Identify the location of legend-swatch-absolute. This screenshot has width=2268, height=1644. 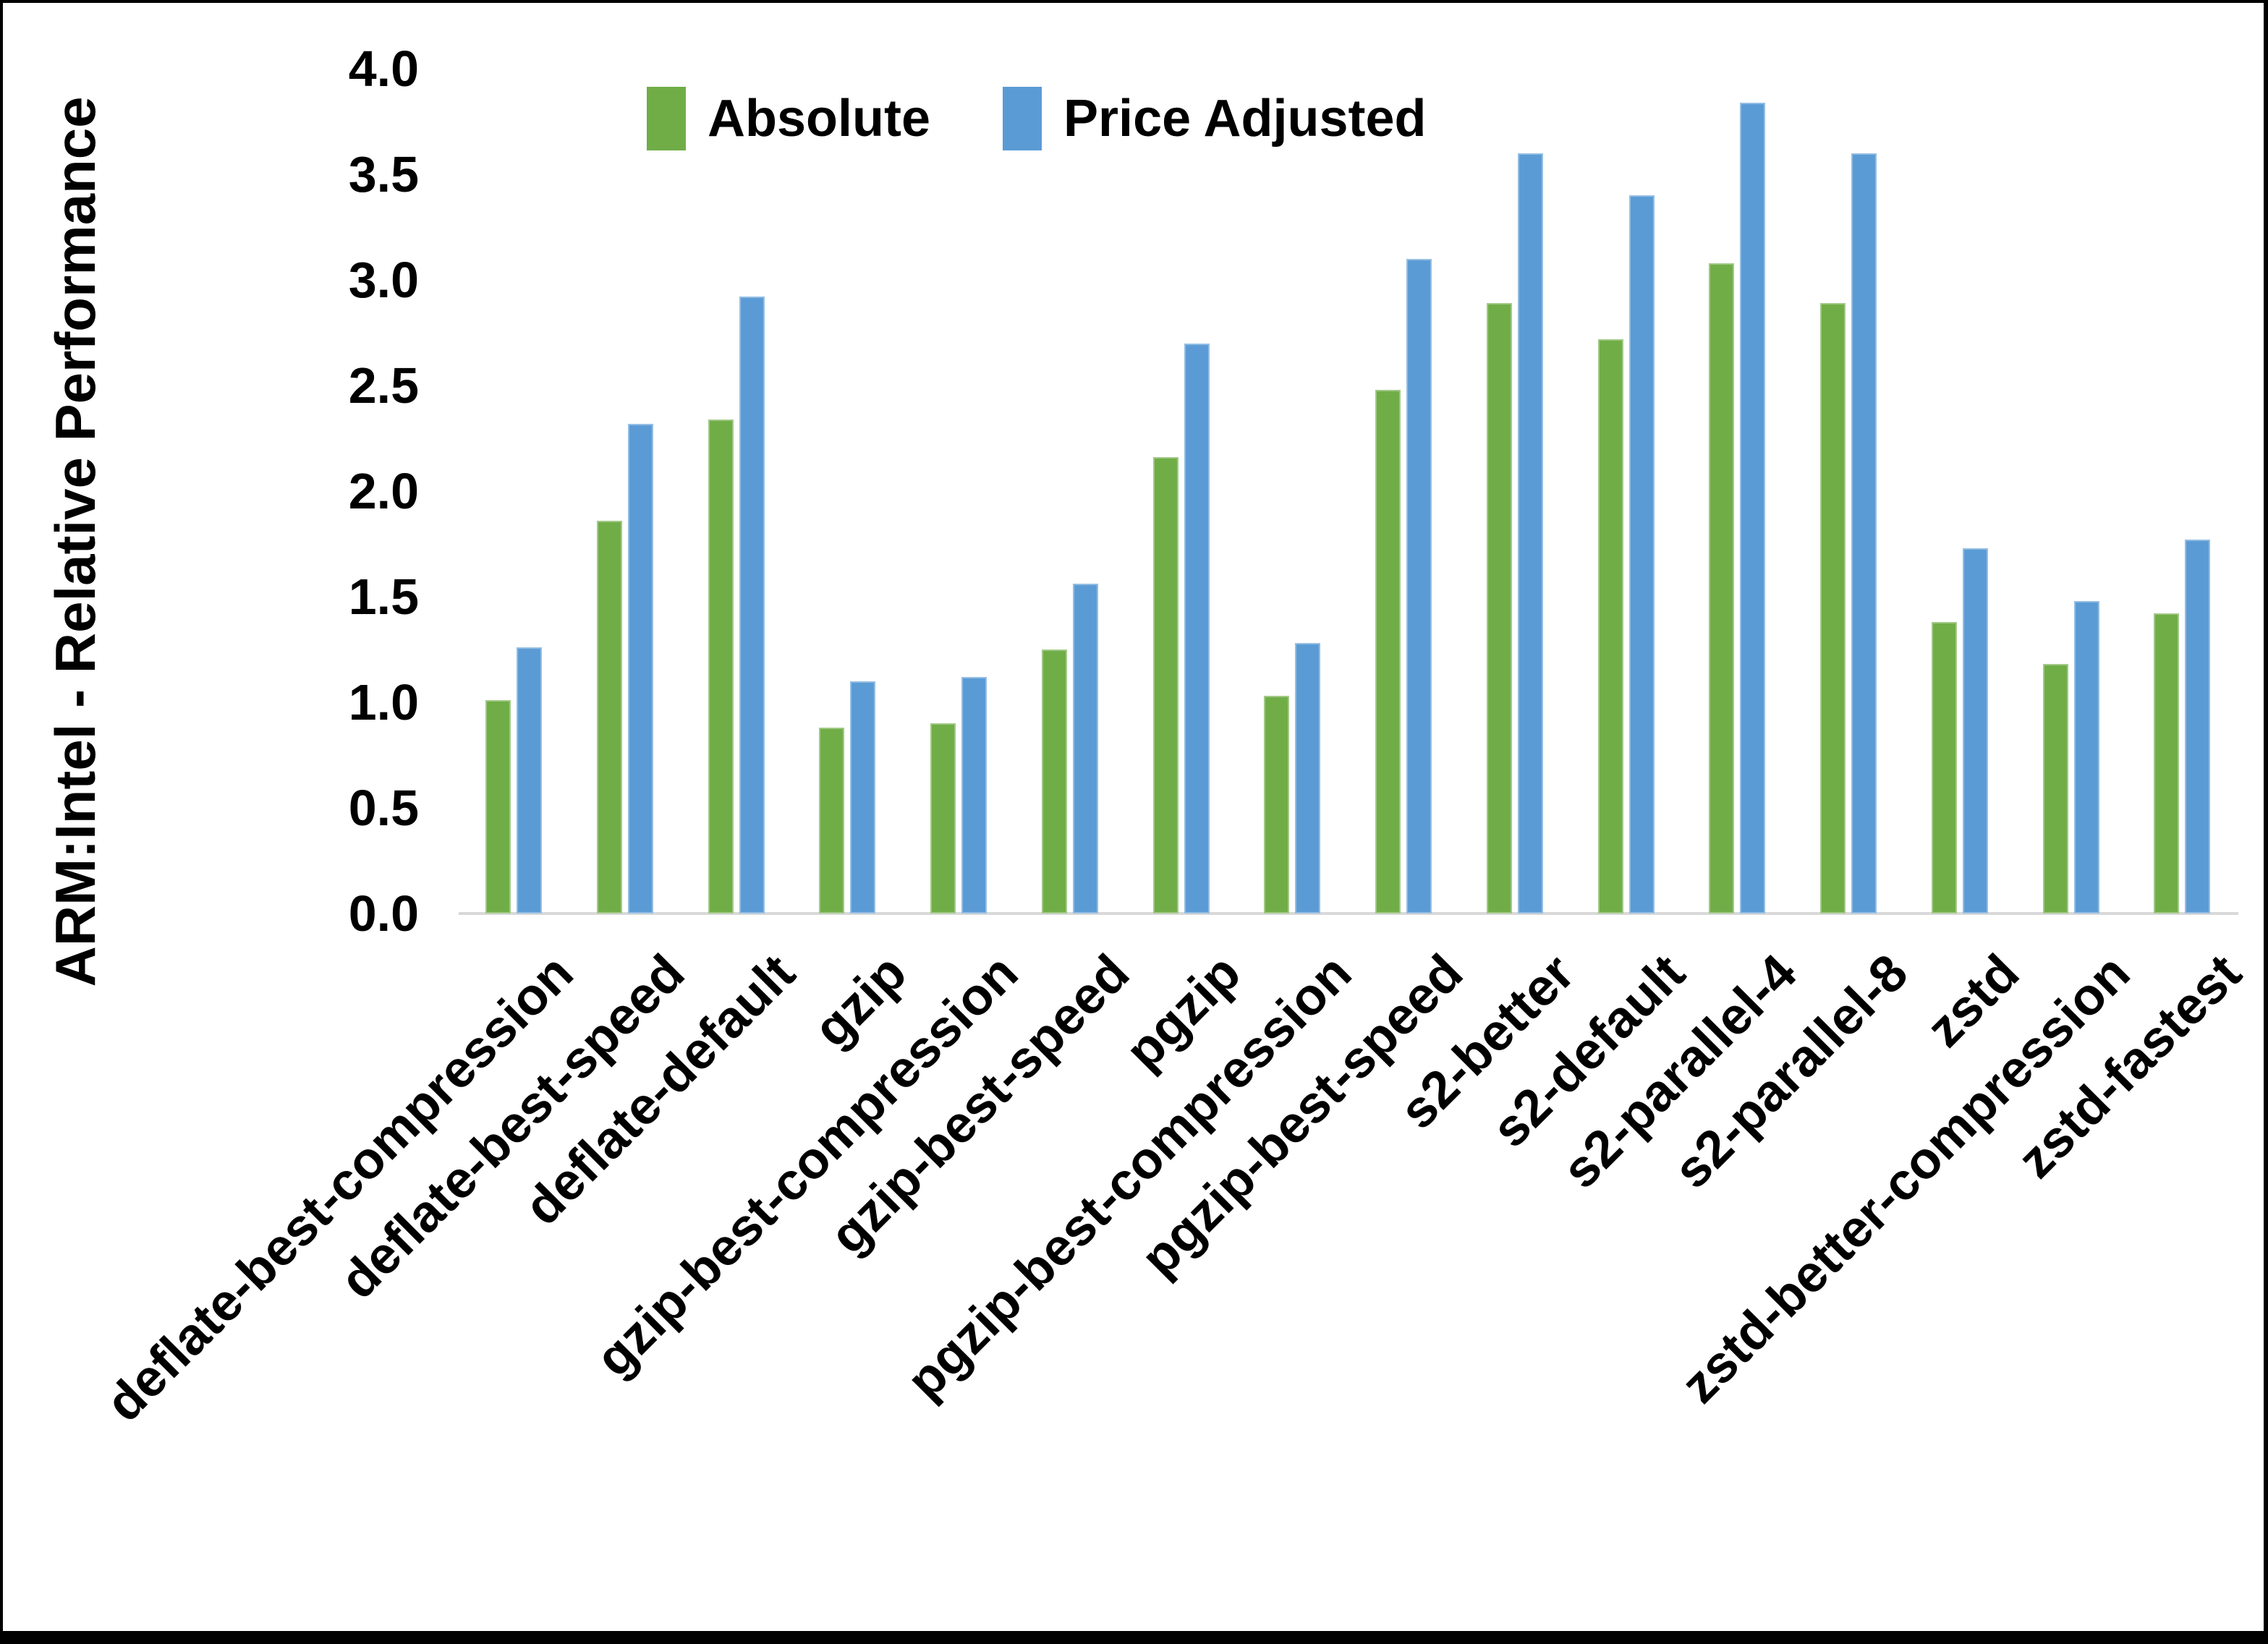
(666, 118).